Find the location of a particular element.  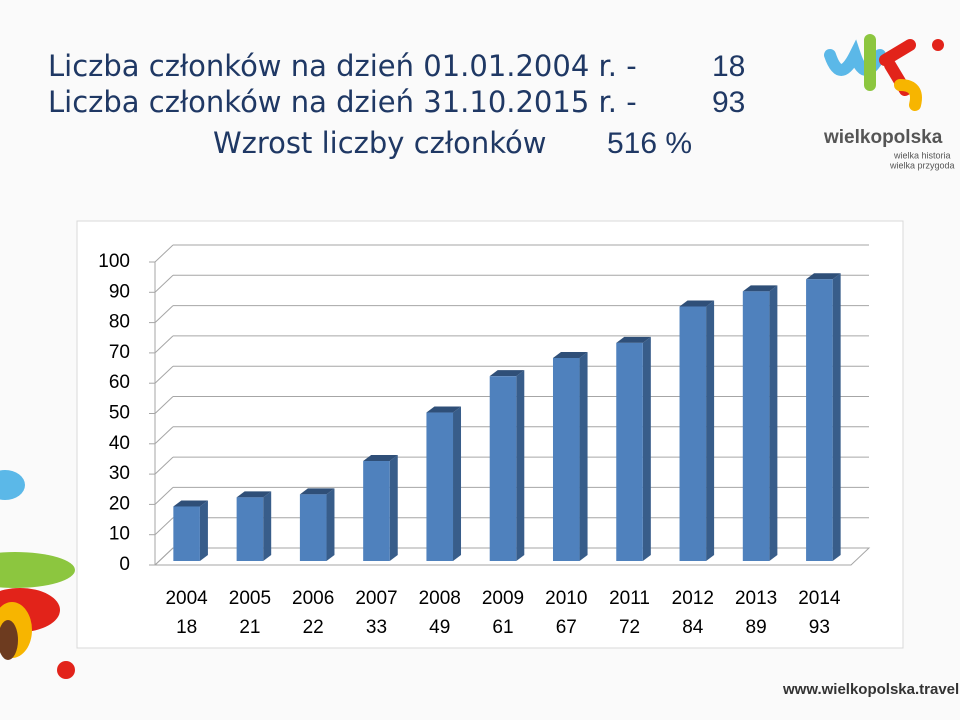

header-value: 18 is located at coordinates (728, 66).